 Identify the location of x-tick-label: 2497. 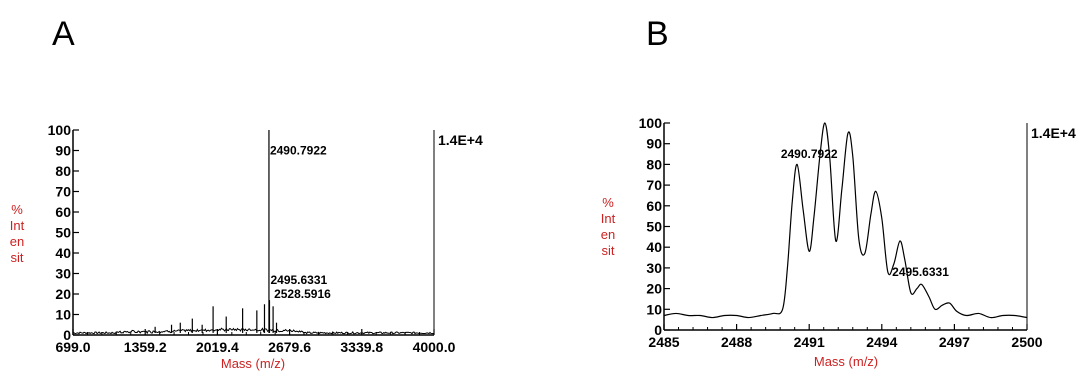
(954, 342).